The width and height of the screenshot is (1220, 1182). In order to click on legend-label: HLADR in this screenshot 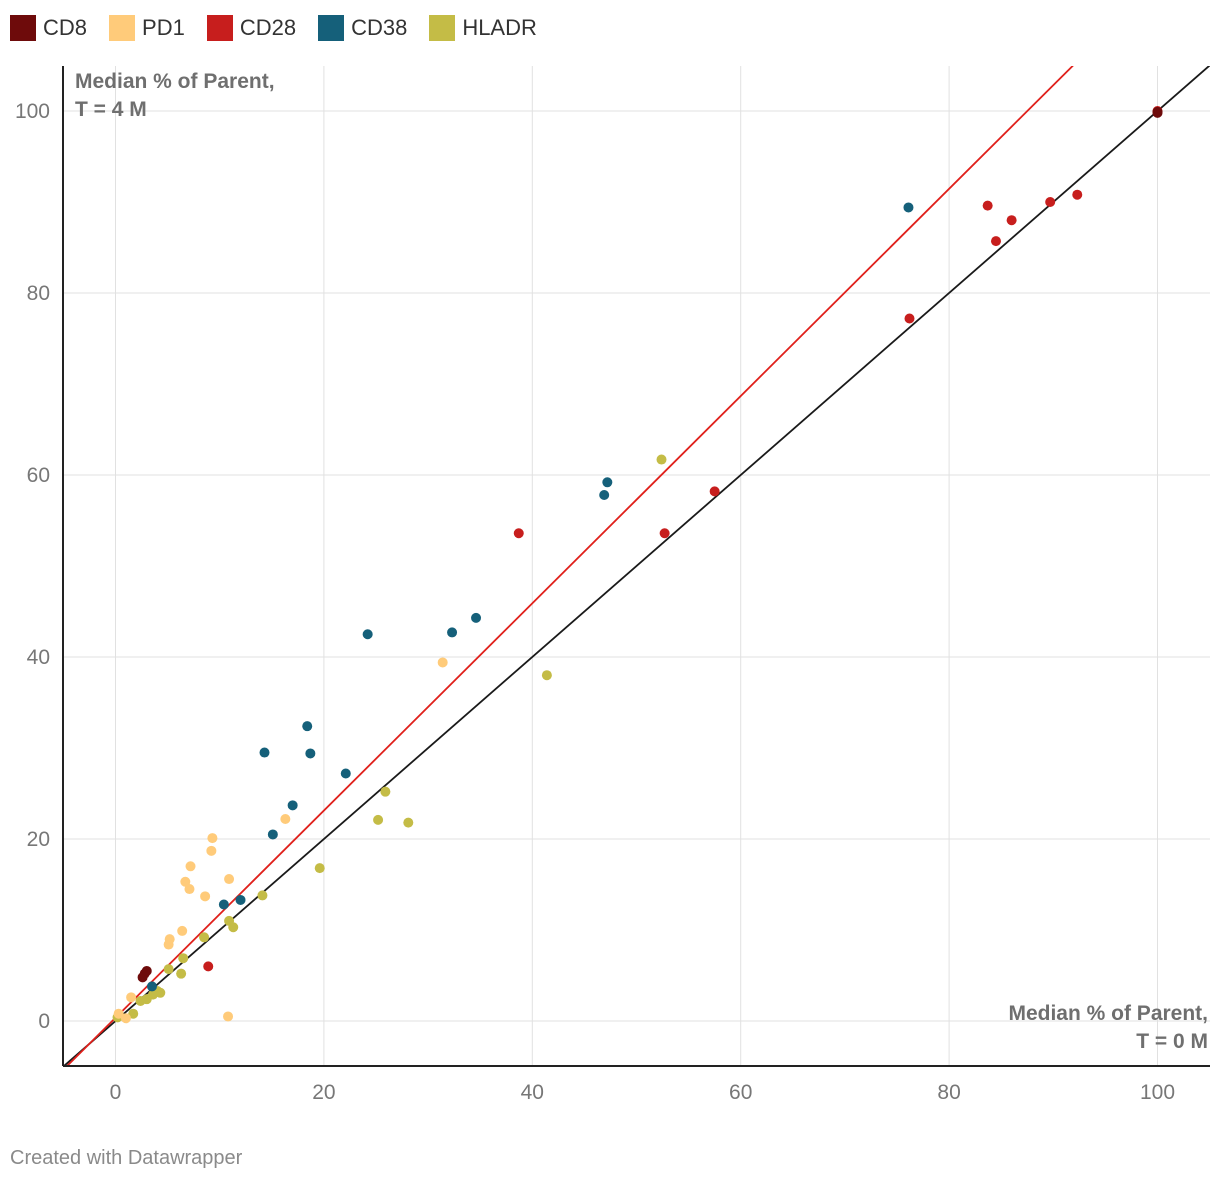, I will do `click(499, 27)`.